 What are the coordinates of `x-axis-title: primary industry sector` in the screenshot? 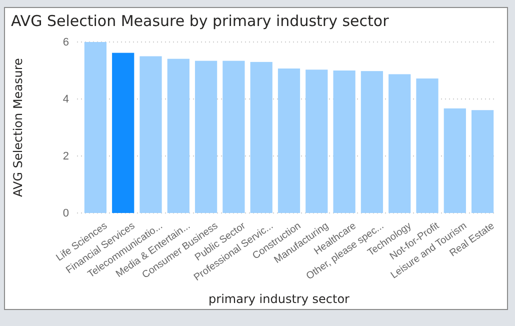 It's located at (279, 299).